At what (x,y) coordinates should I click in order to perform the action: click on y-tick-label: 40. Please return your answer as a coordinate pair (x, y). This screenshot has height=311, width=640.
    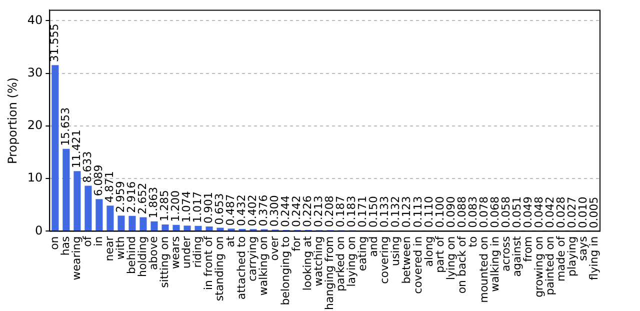
    Looking at the image, I should click on (35, 19).